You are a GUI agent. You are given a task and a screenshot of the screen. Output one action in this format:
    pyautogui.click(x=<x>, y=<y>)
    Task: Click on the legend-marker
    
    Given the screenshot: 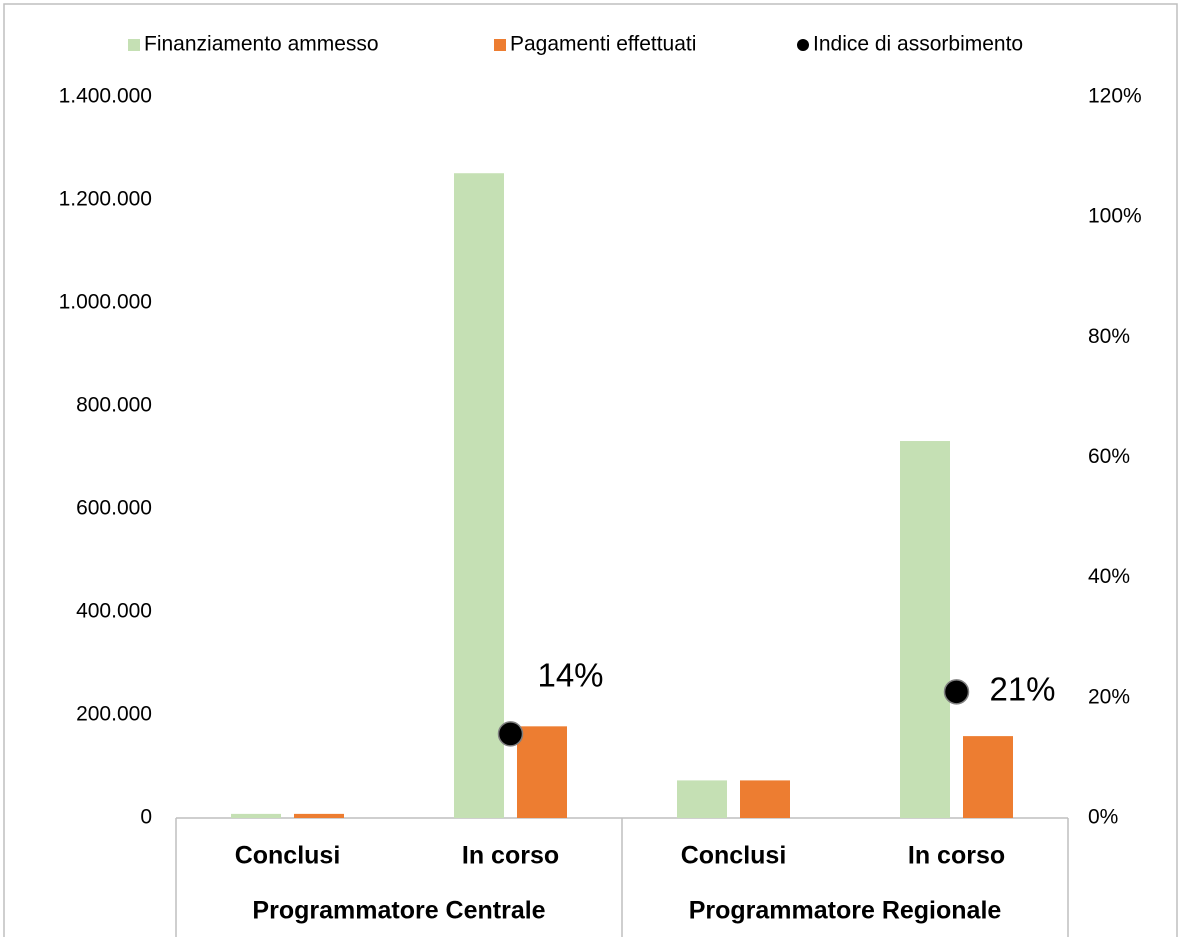 What is the action you would take?
    pyautogui.click(x=803, y=45)
    